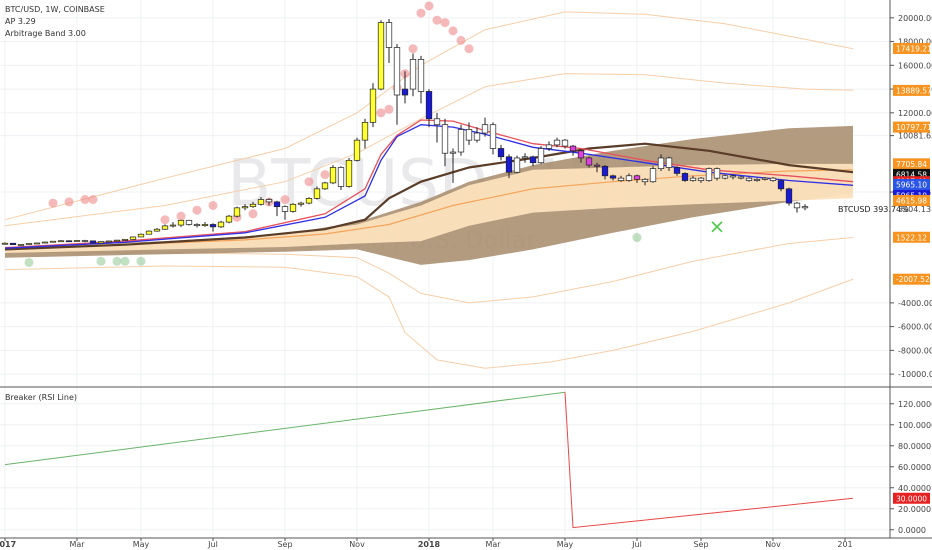 The width and height of the screenshot is (932, 550). What do you see at coordinates (77, 544) in the screenshot?
I see `x-tick-label: Mar` at bounding box center [77, 544].